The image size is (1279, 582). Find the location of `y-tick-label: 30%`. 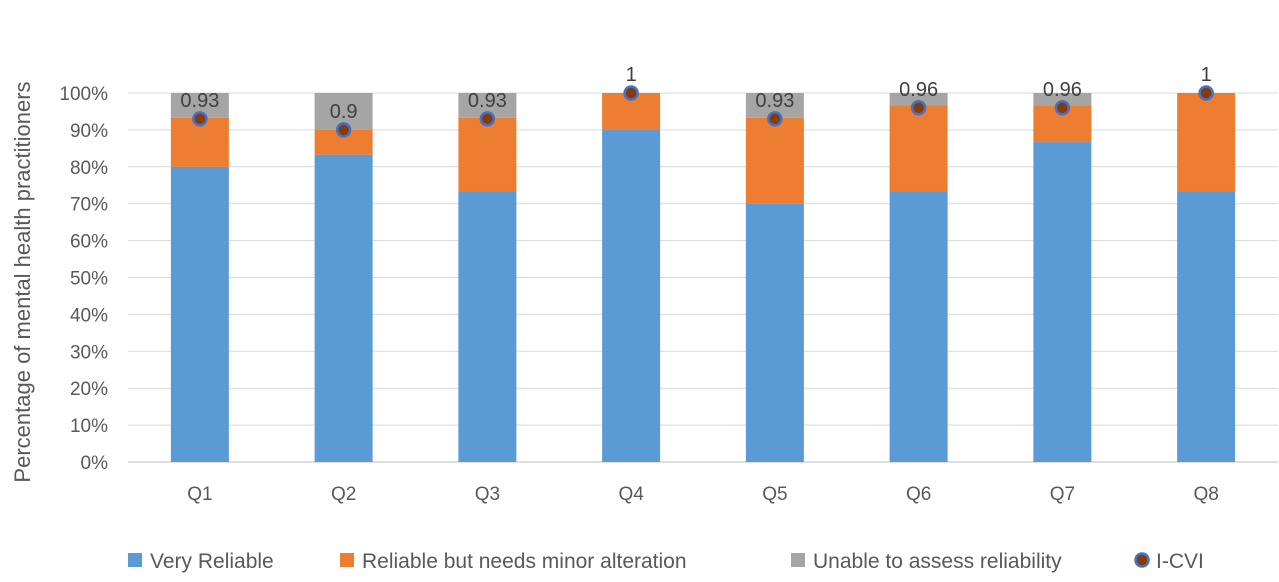

y-tick-label: 30% is located at coordinates (89, 352).